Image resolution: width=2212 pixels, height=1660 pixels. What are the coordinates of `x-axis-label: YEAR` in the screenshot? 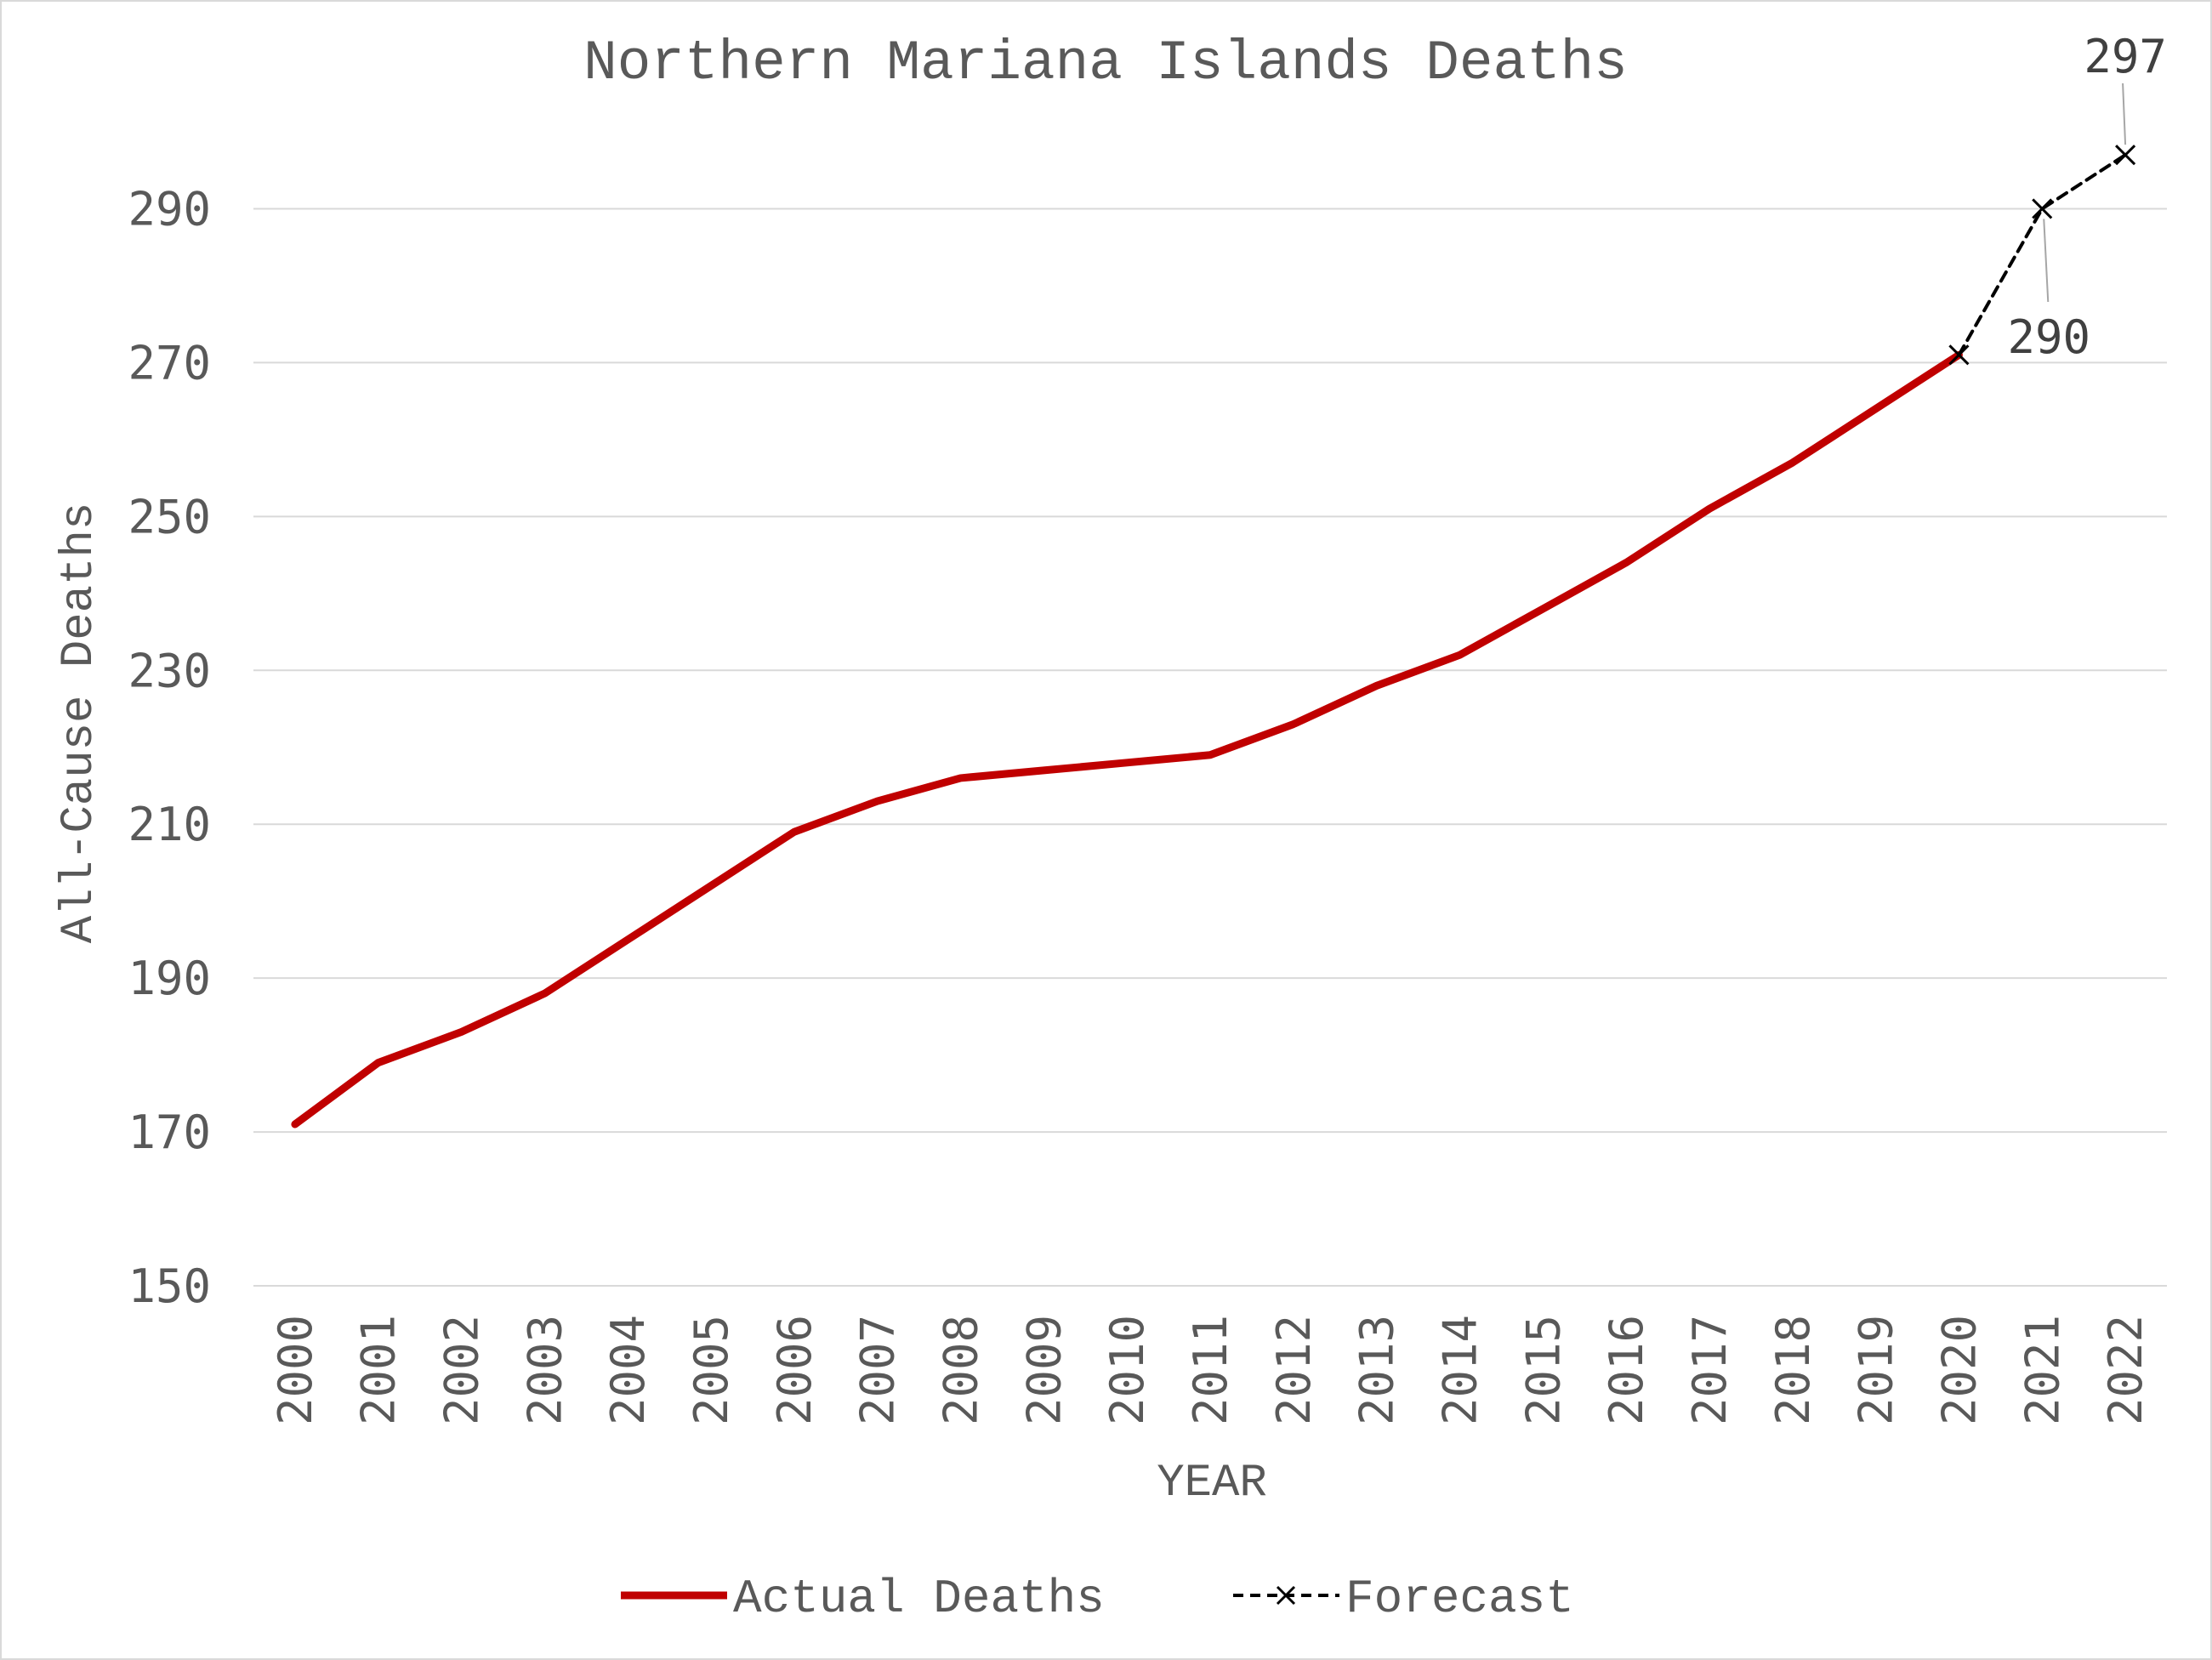 It's located at (1212, 1483).